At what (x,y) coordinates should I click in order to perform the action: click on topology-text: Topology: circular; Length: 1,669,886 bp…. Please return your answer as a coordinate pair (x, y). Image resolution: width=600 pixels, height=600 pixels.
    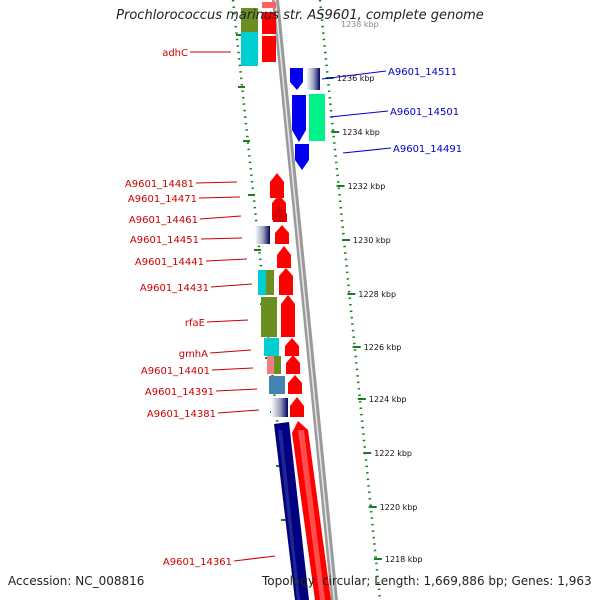
    Looking at the image, I should click on (427, 581).